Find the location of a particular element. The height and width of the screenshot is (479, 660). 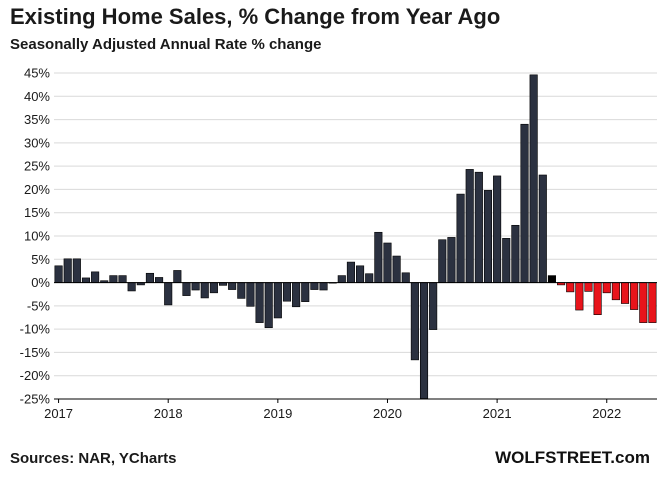

y-tick-label: 45% is located at coordinates (37, 73).